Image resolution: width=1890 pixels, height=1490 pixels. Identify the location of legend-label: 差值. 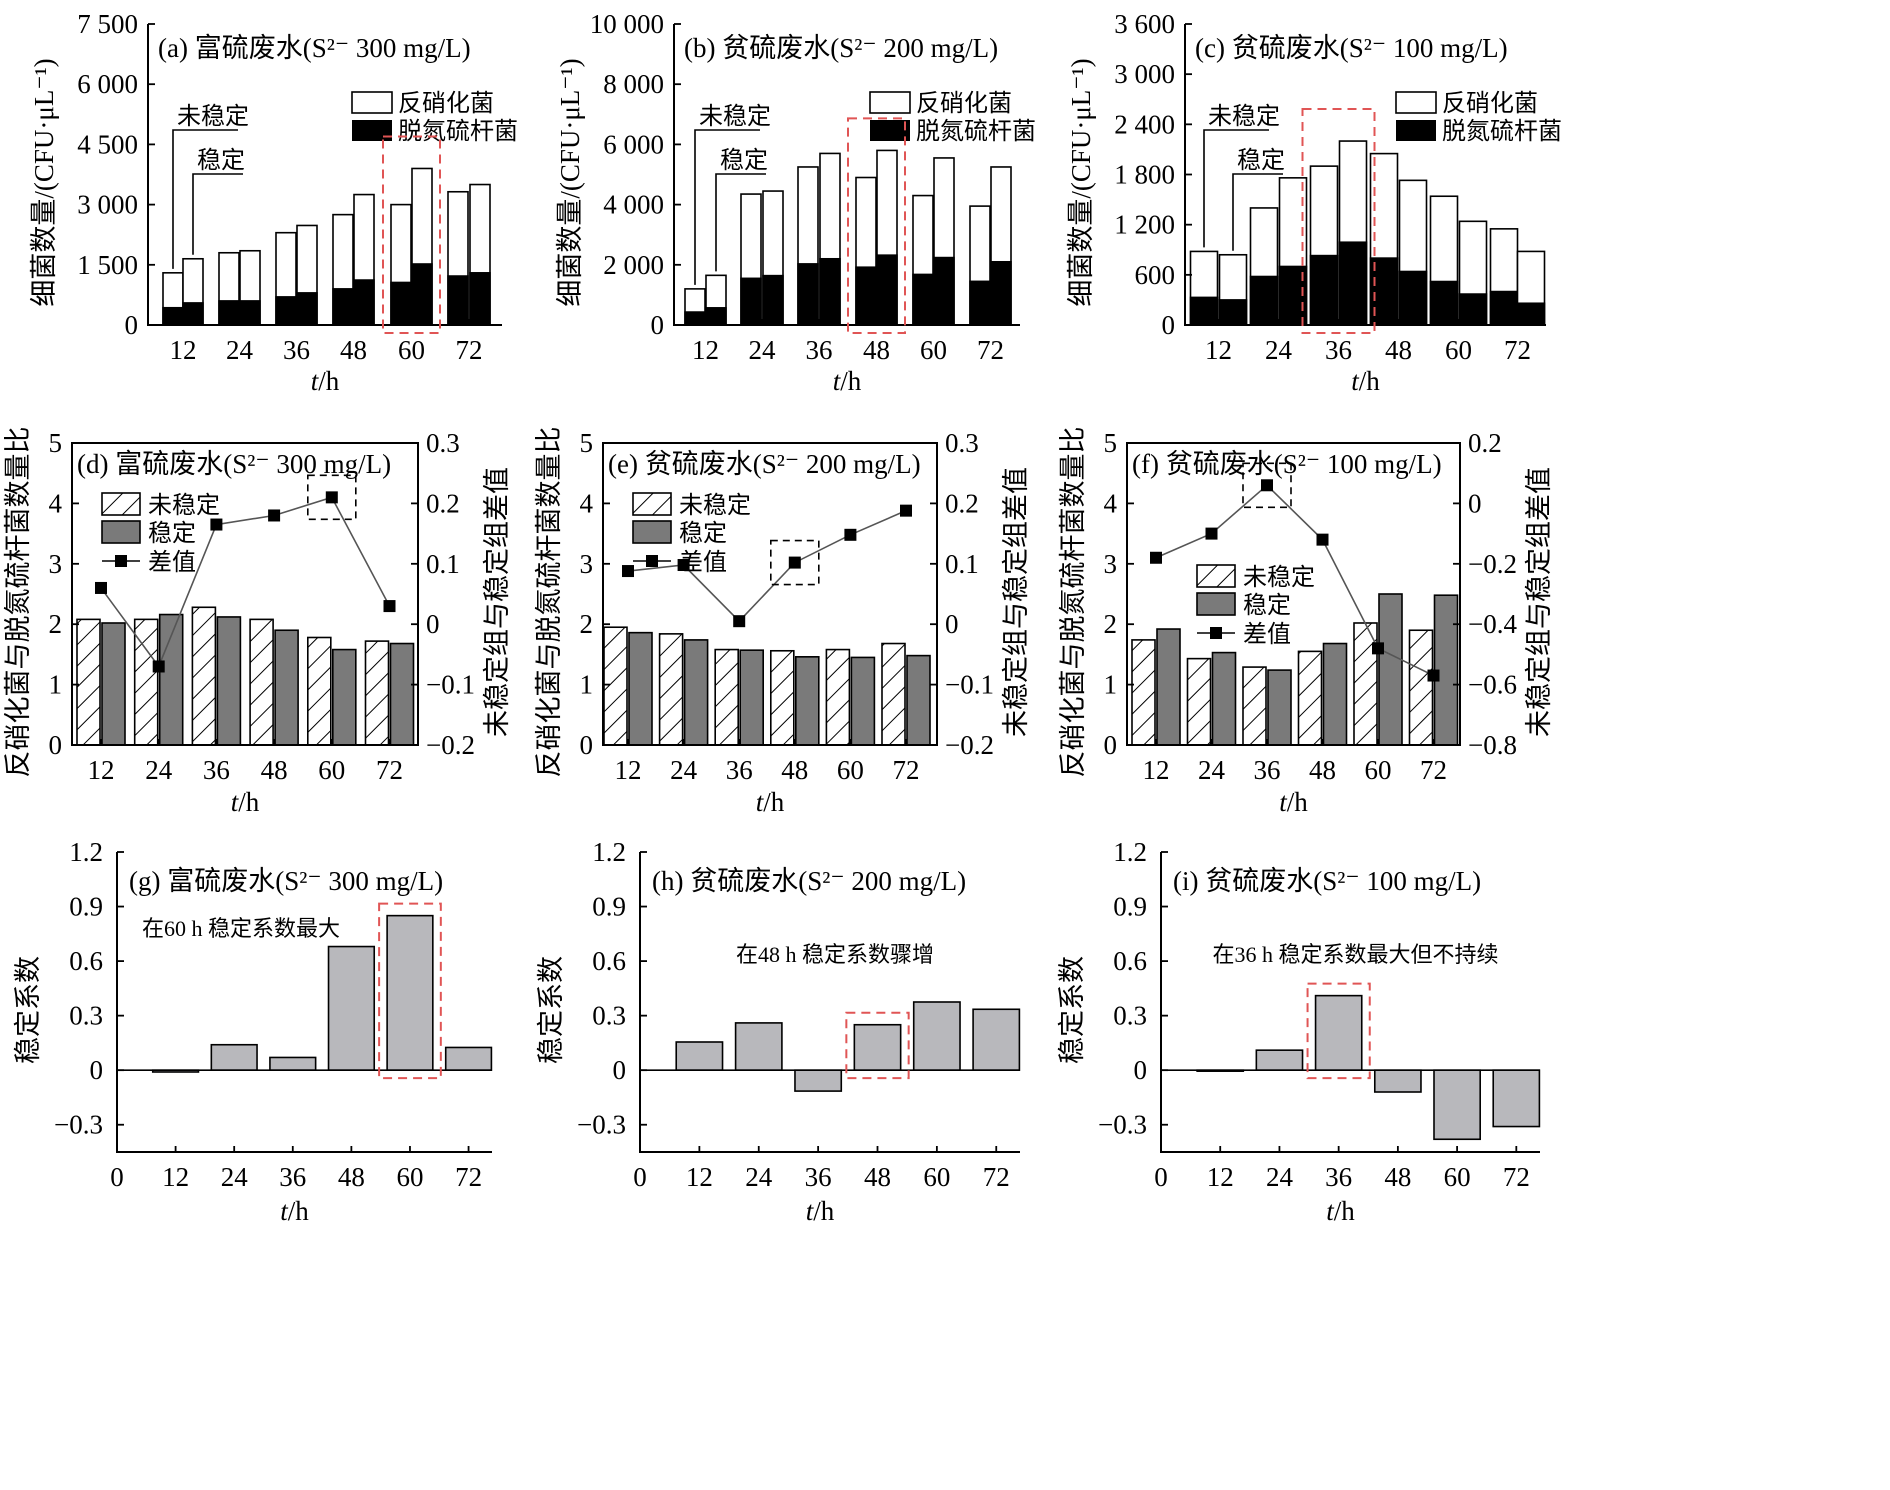
(703, 562).